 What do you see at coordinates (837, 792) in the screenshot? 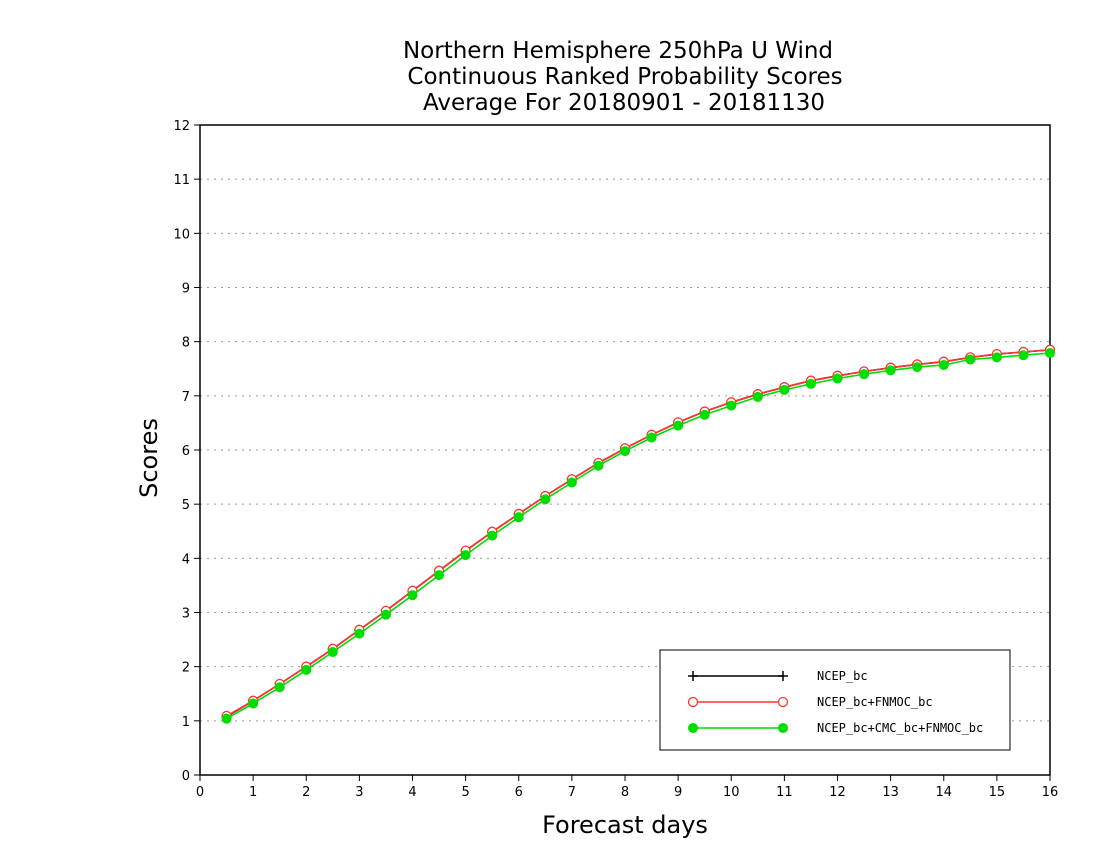
I see `x-tick-label: 12` at bounding box center [837, 792].